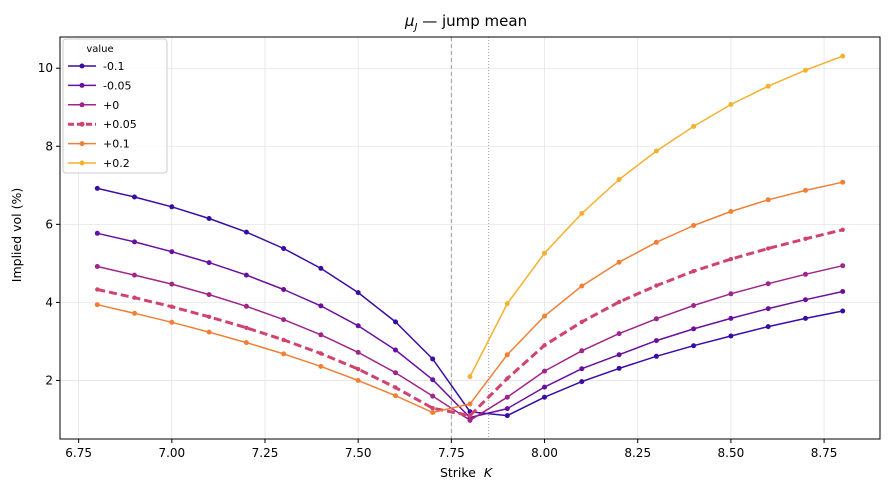  What do you see at coordinates (489, 472) in the screenshot?
I see `x-axis-label-var: K` at bounding box center [489, 472].